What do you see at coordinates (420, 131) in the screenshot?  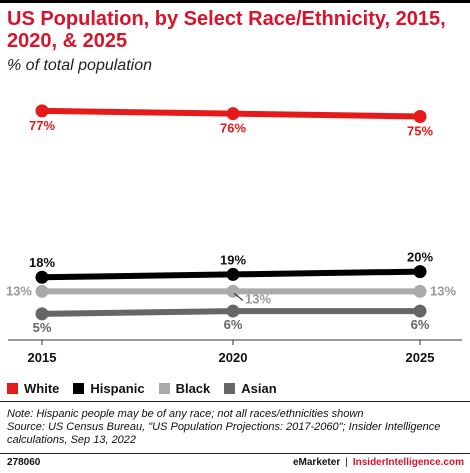 I see `data-label-white: 75%` at bounding box center [420, 131].